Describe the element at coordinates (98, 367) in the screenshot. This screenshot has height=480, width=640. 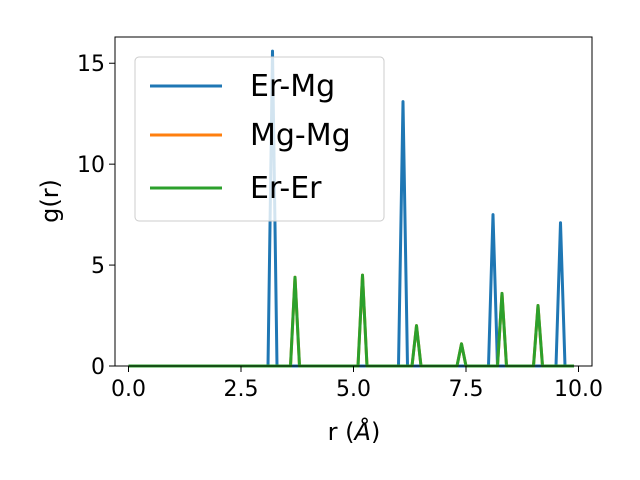
I see `y-tick-label: 0` at that location.